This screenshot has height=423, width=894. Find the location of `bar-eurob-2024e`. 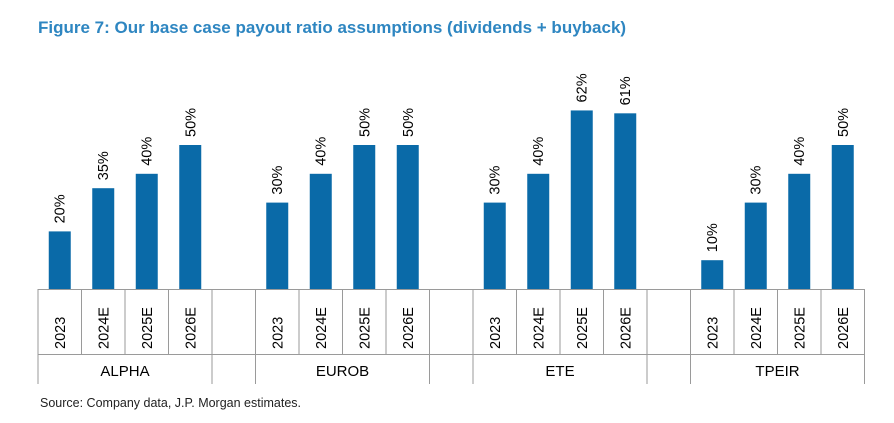

bar-eurob-2024e is located at coordinates (320, 231).